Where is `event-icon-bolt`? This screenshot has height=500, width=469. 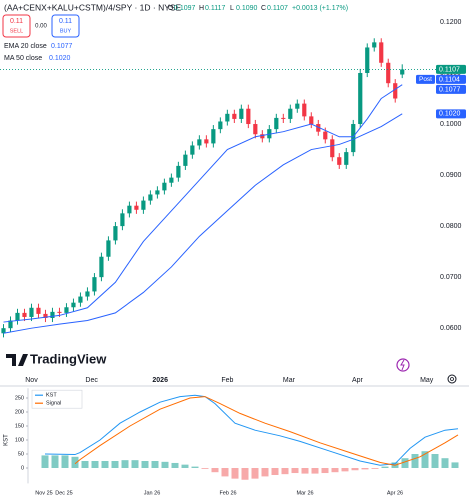 event-icon-bolt is located at coordinates (402, 365).